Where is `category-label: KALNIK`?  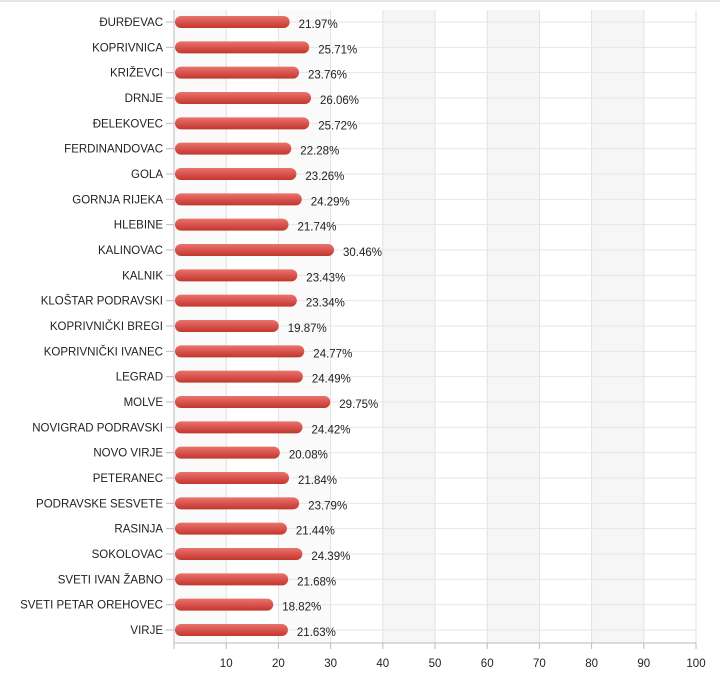
category-label: KALNIK is located at coordinates (142, 276).